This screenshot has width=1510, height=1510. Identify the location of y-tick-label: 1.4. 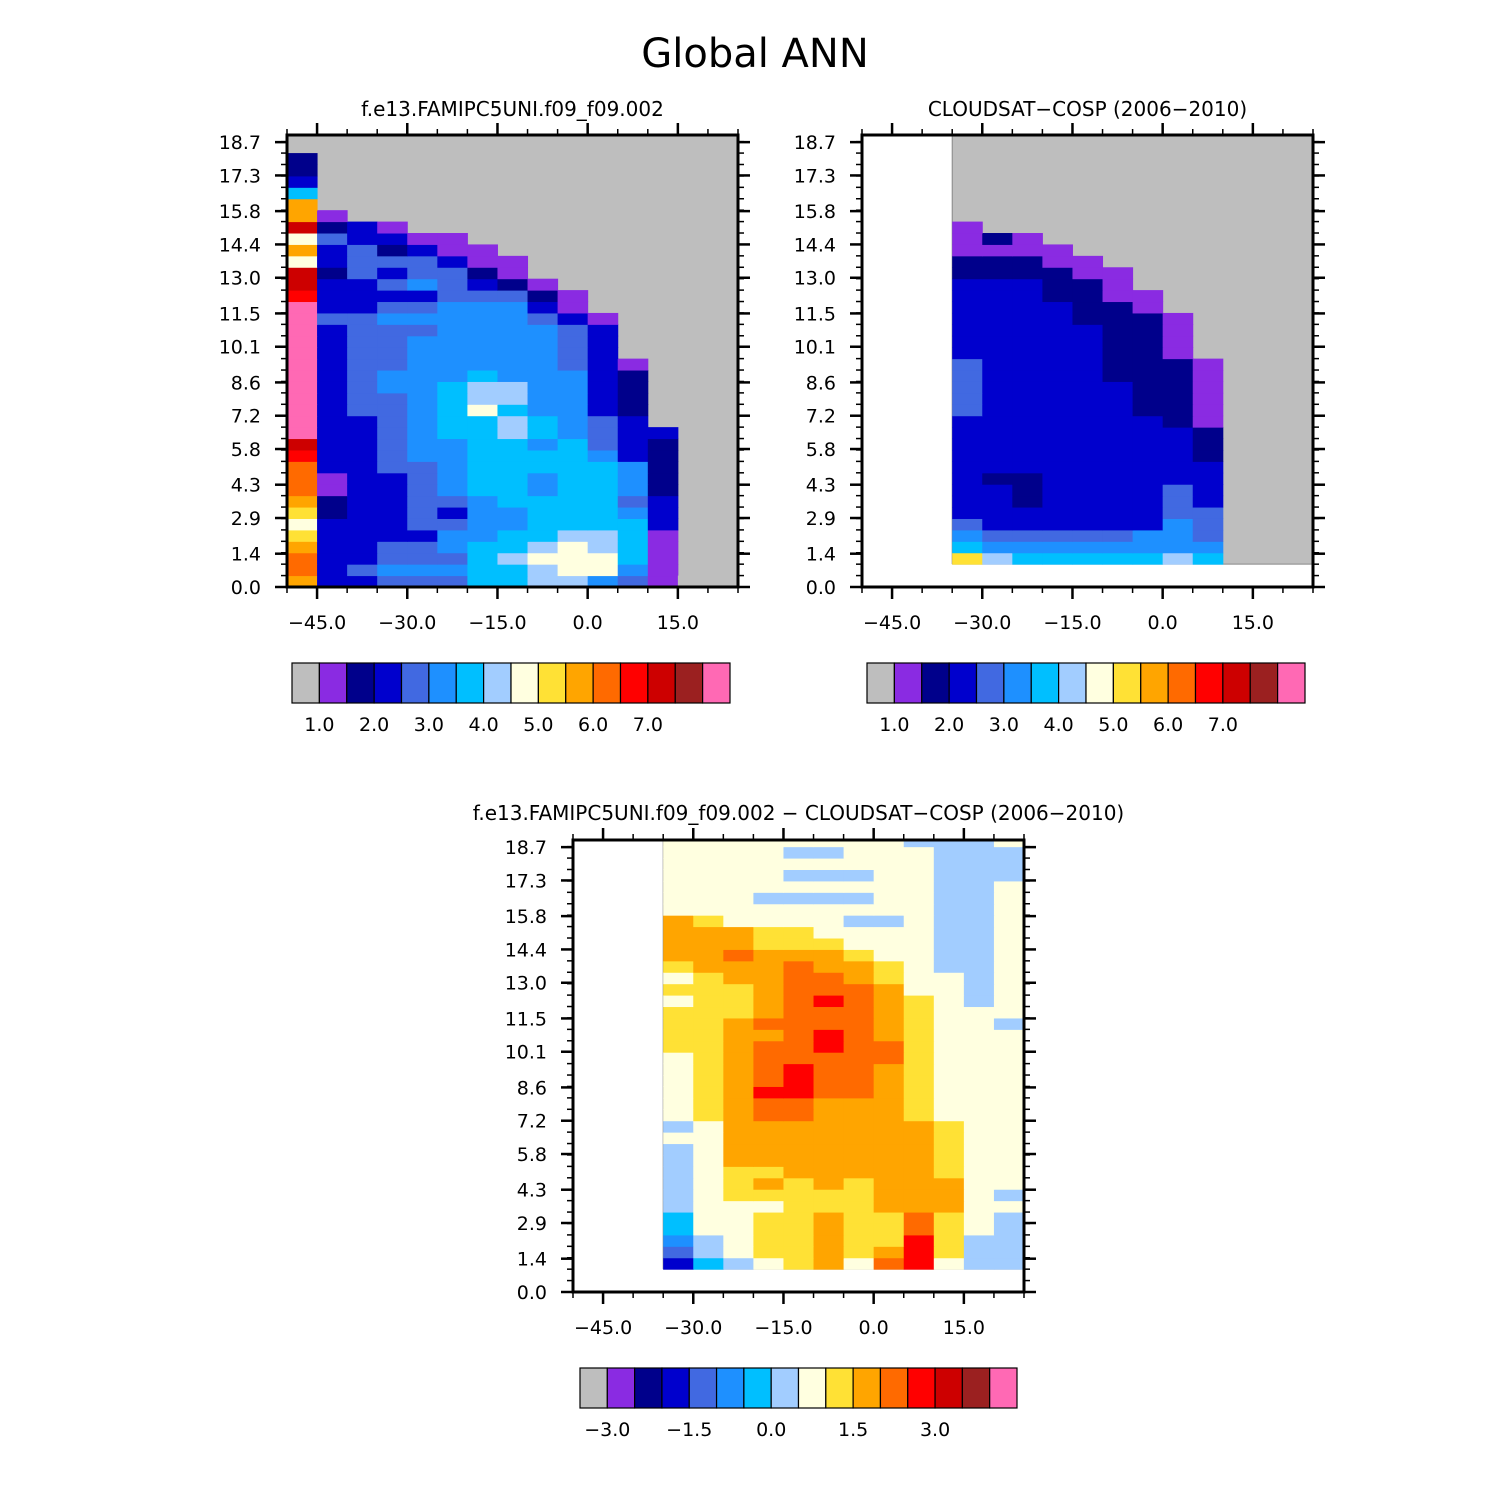
(821, 555).